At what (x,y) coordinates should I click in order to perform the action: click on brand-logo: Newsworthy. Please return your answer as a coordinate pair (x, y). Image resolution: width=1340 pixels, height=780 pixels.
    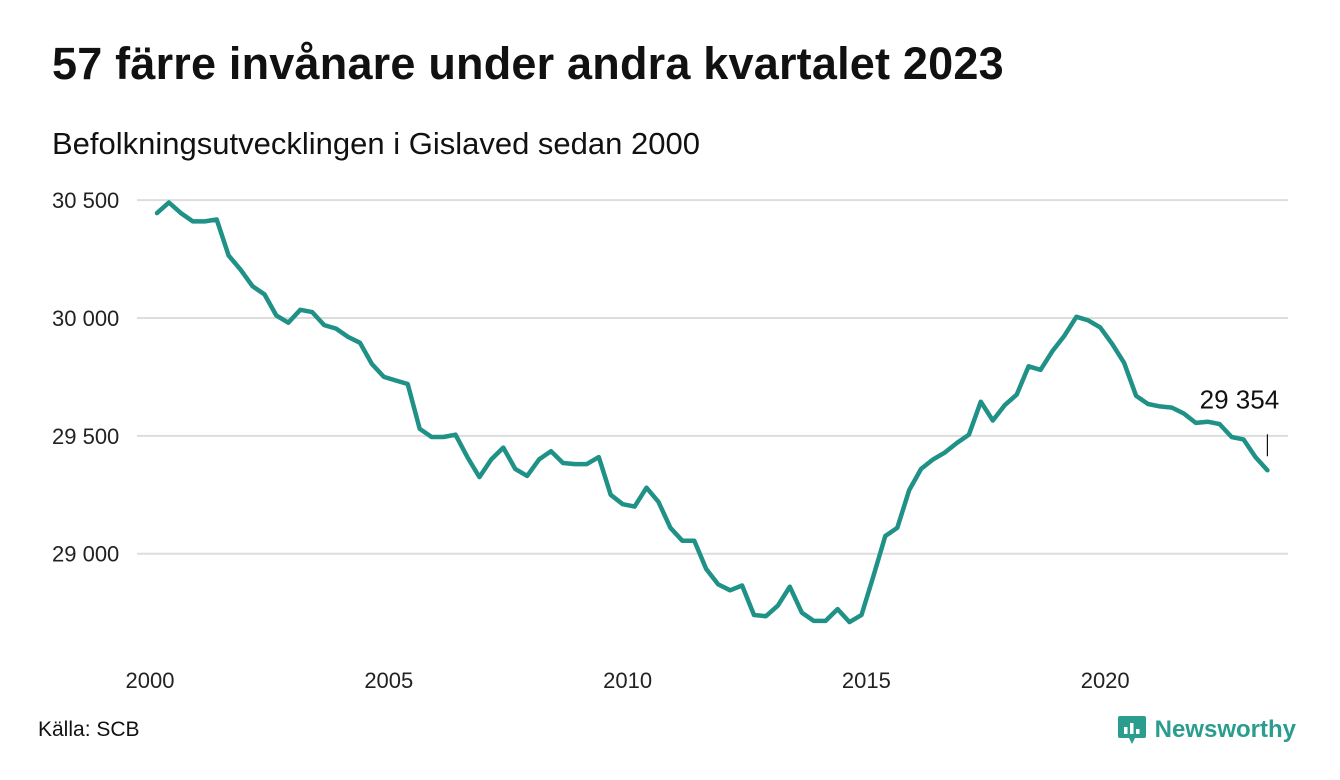
    Looking at the image, I should click on (1206, 730).